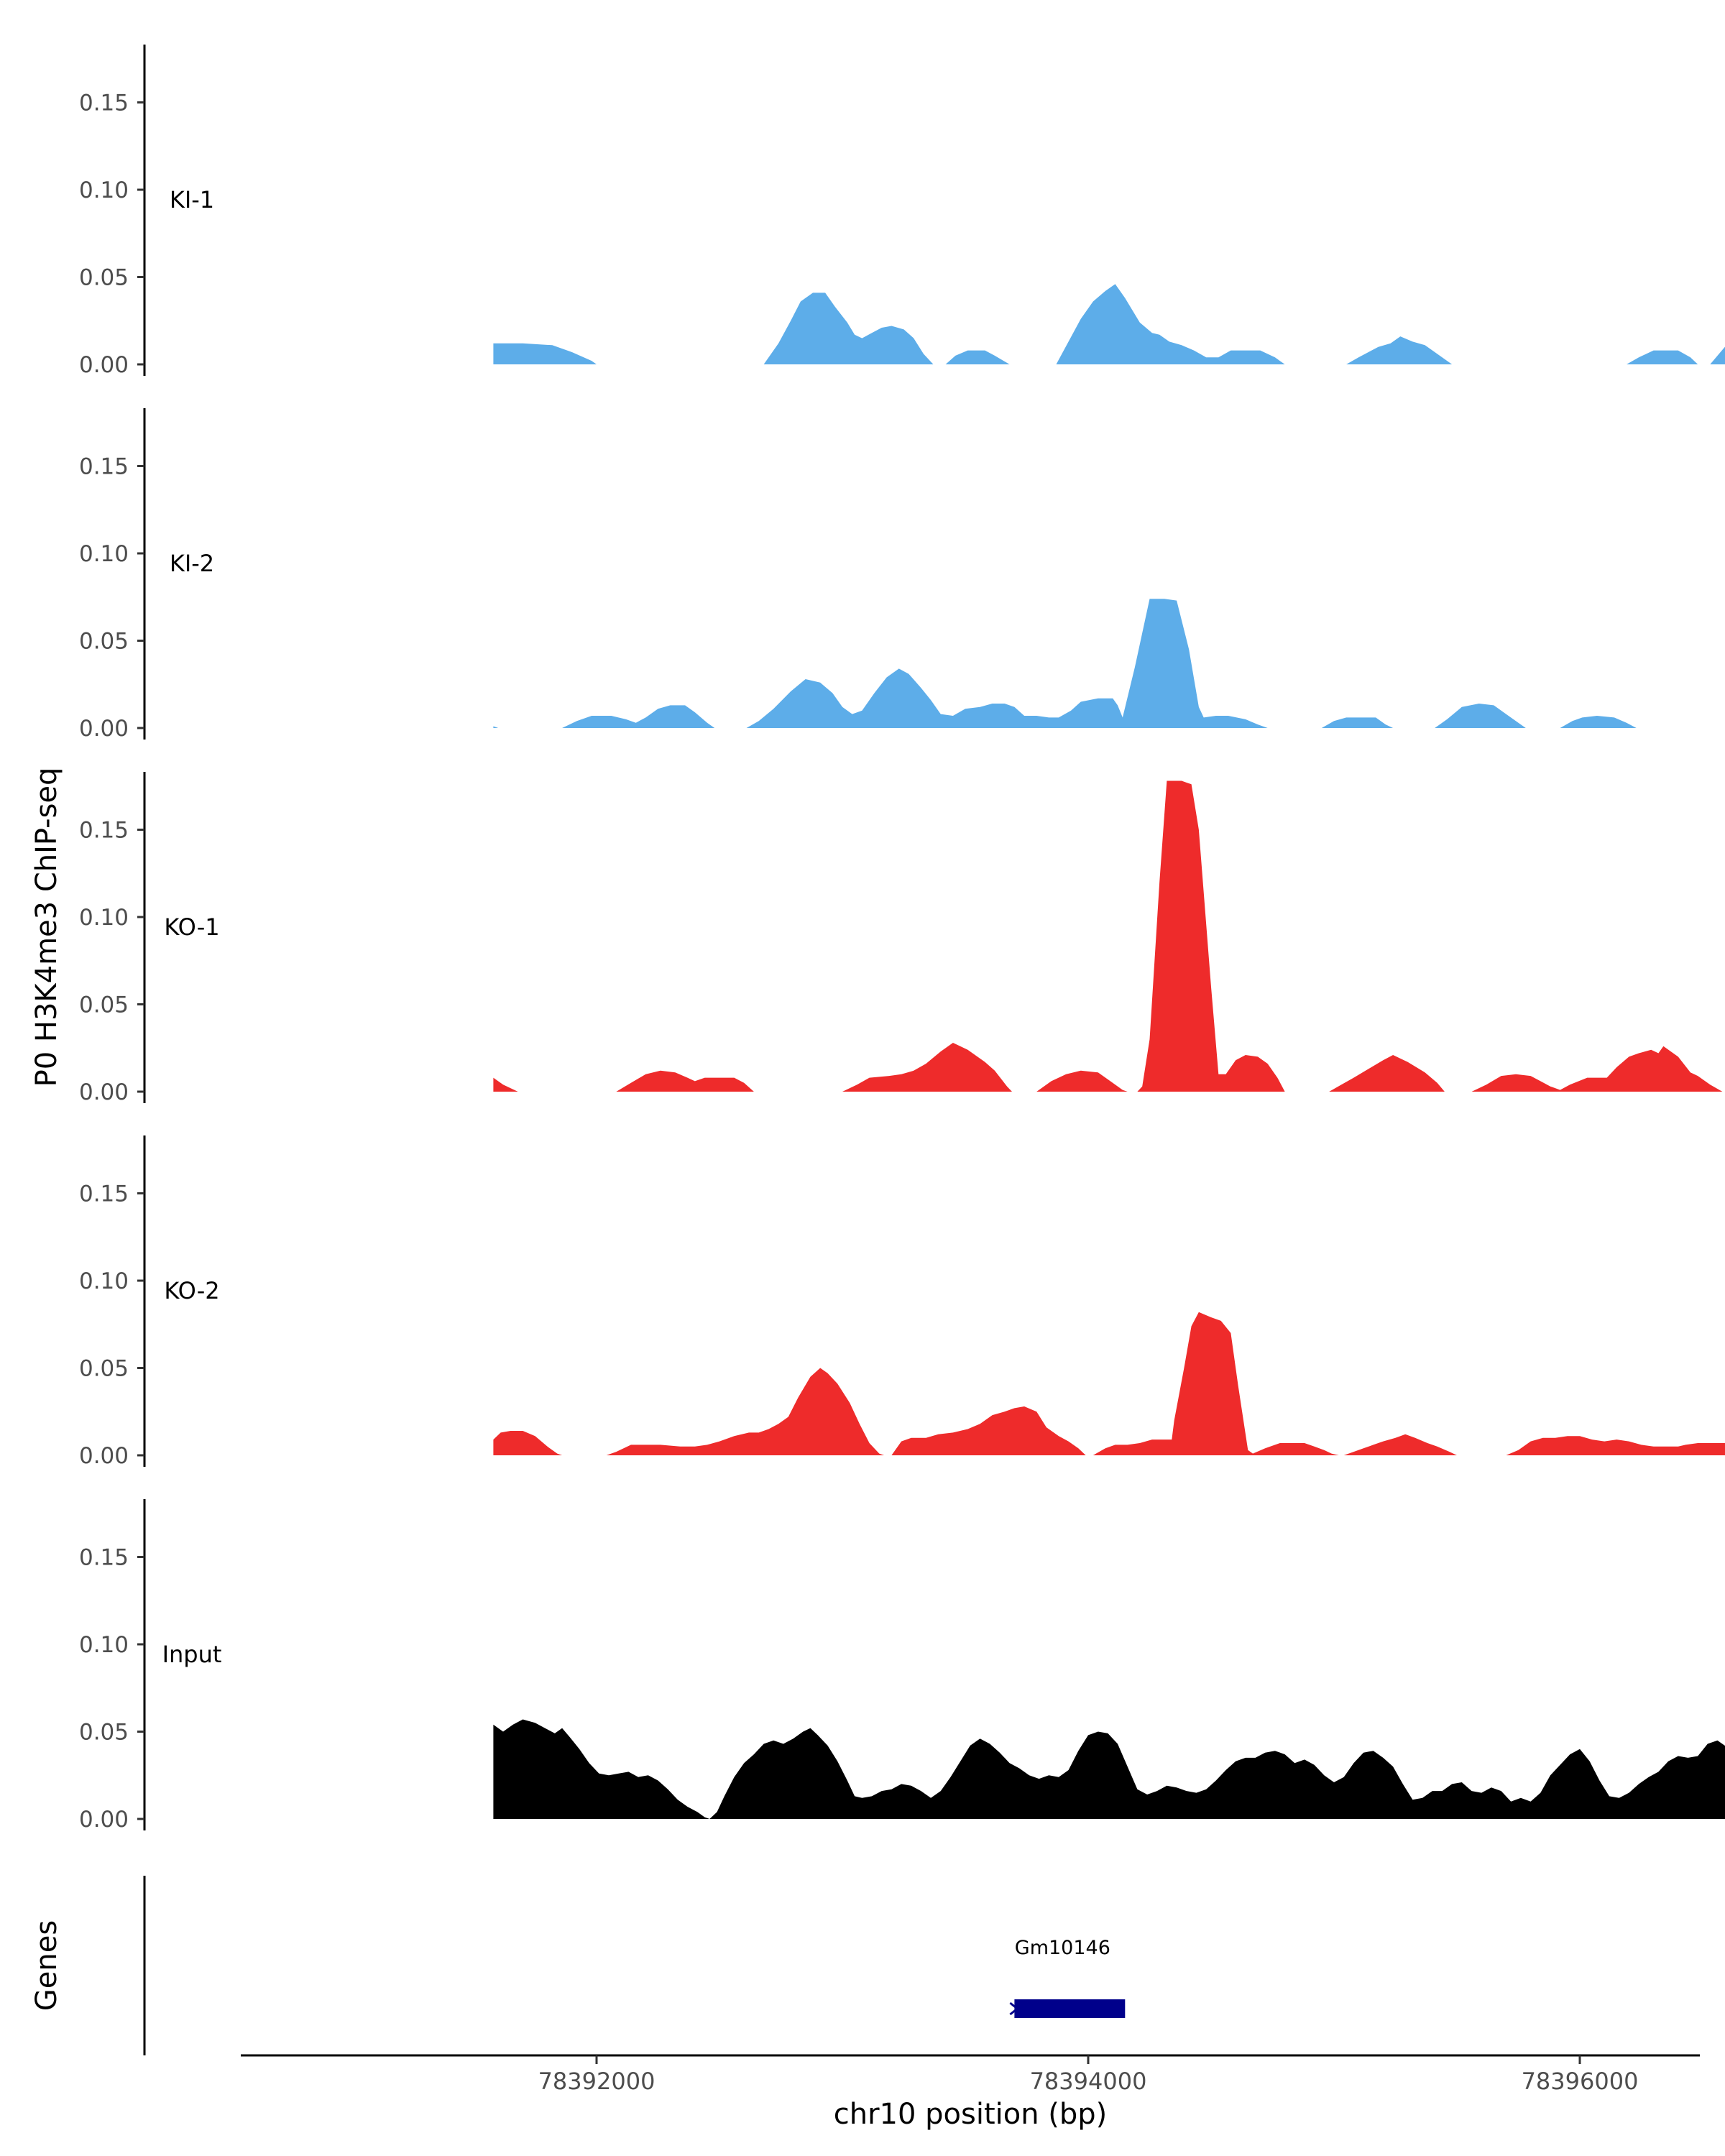  Describe the element at coordinates (971, 2115) in the screenshot. I see `x-axis-title: chr10 position (bp)` at that location.